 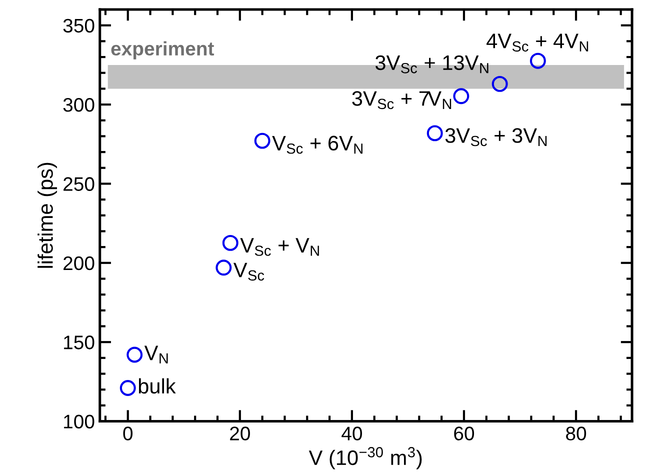 What do you see at coordinates (402, 100) in the screenshot?
I see `annotation: 3V$_{Sc}$ + 7V$_{N}$` at bounding box center [402, 100].